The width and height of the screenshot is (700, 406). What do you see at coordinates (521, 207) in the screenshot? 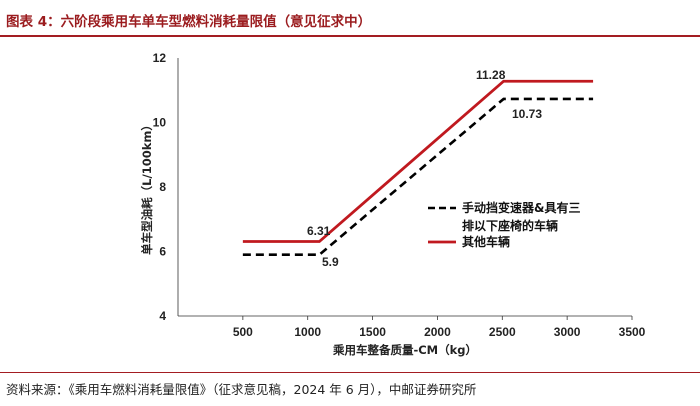
I see `legend-label-manual-line1: 手动挡变速器&具有三` at bounding box center [521, 207].